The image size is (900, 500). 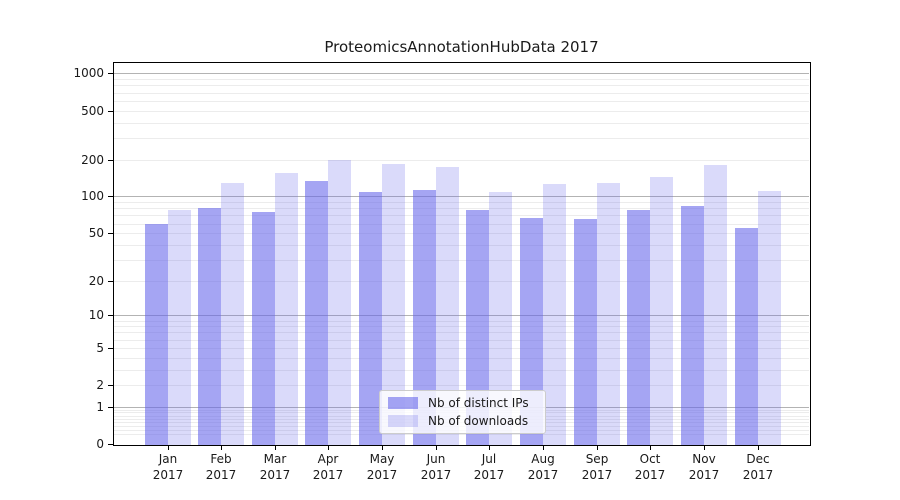 I want to click on bar-distinct-ips-nov, so click(x=692, y=325).